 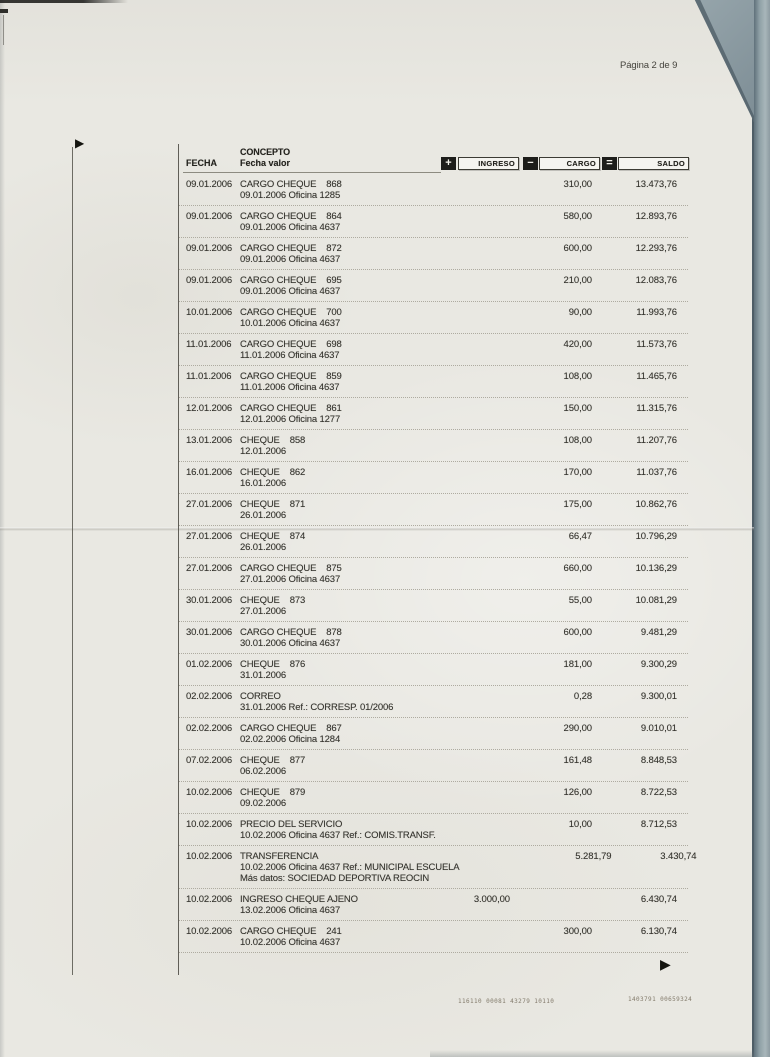 I want to click on concept-line: CHEQUE 877, so click(x=273, y=760).